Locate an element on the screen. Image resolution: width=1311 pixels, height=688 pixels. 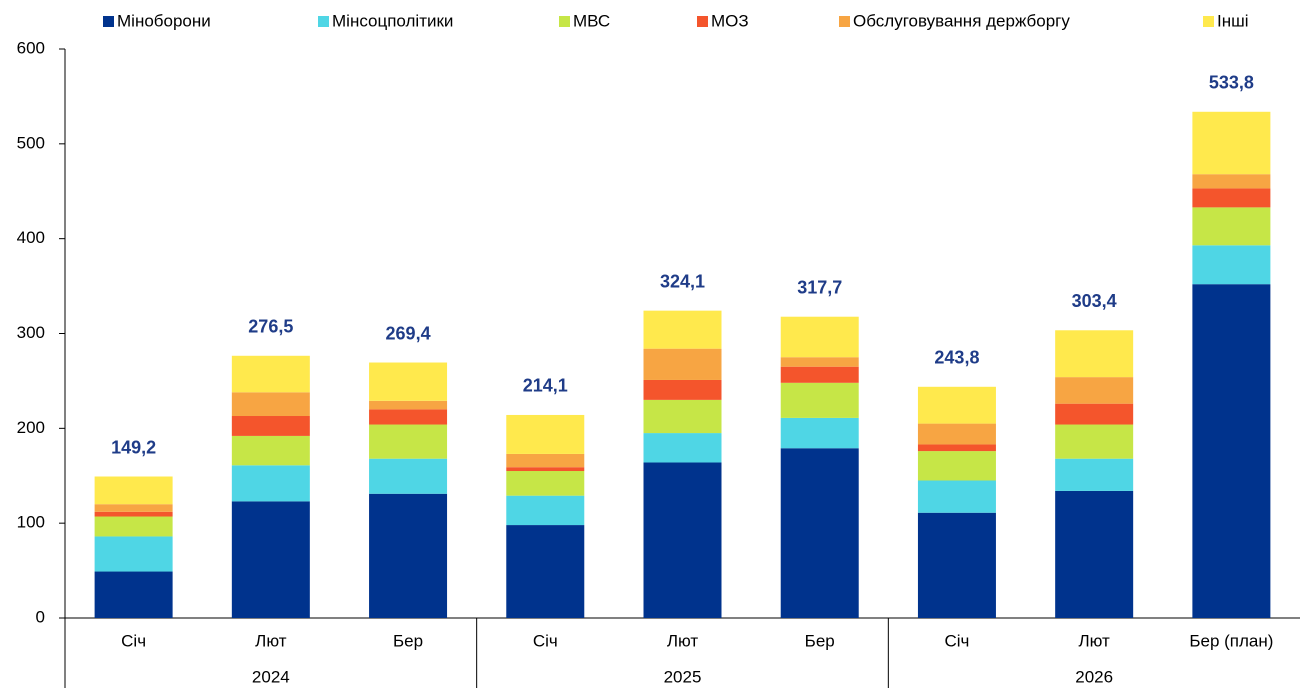
y-tick-label: 600 is located at coordinates (31, 47).